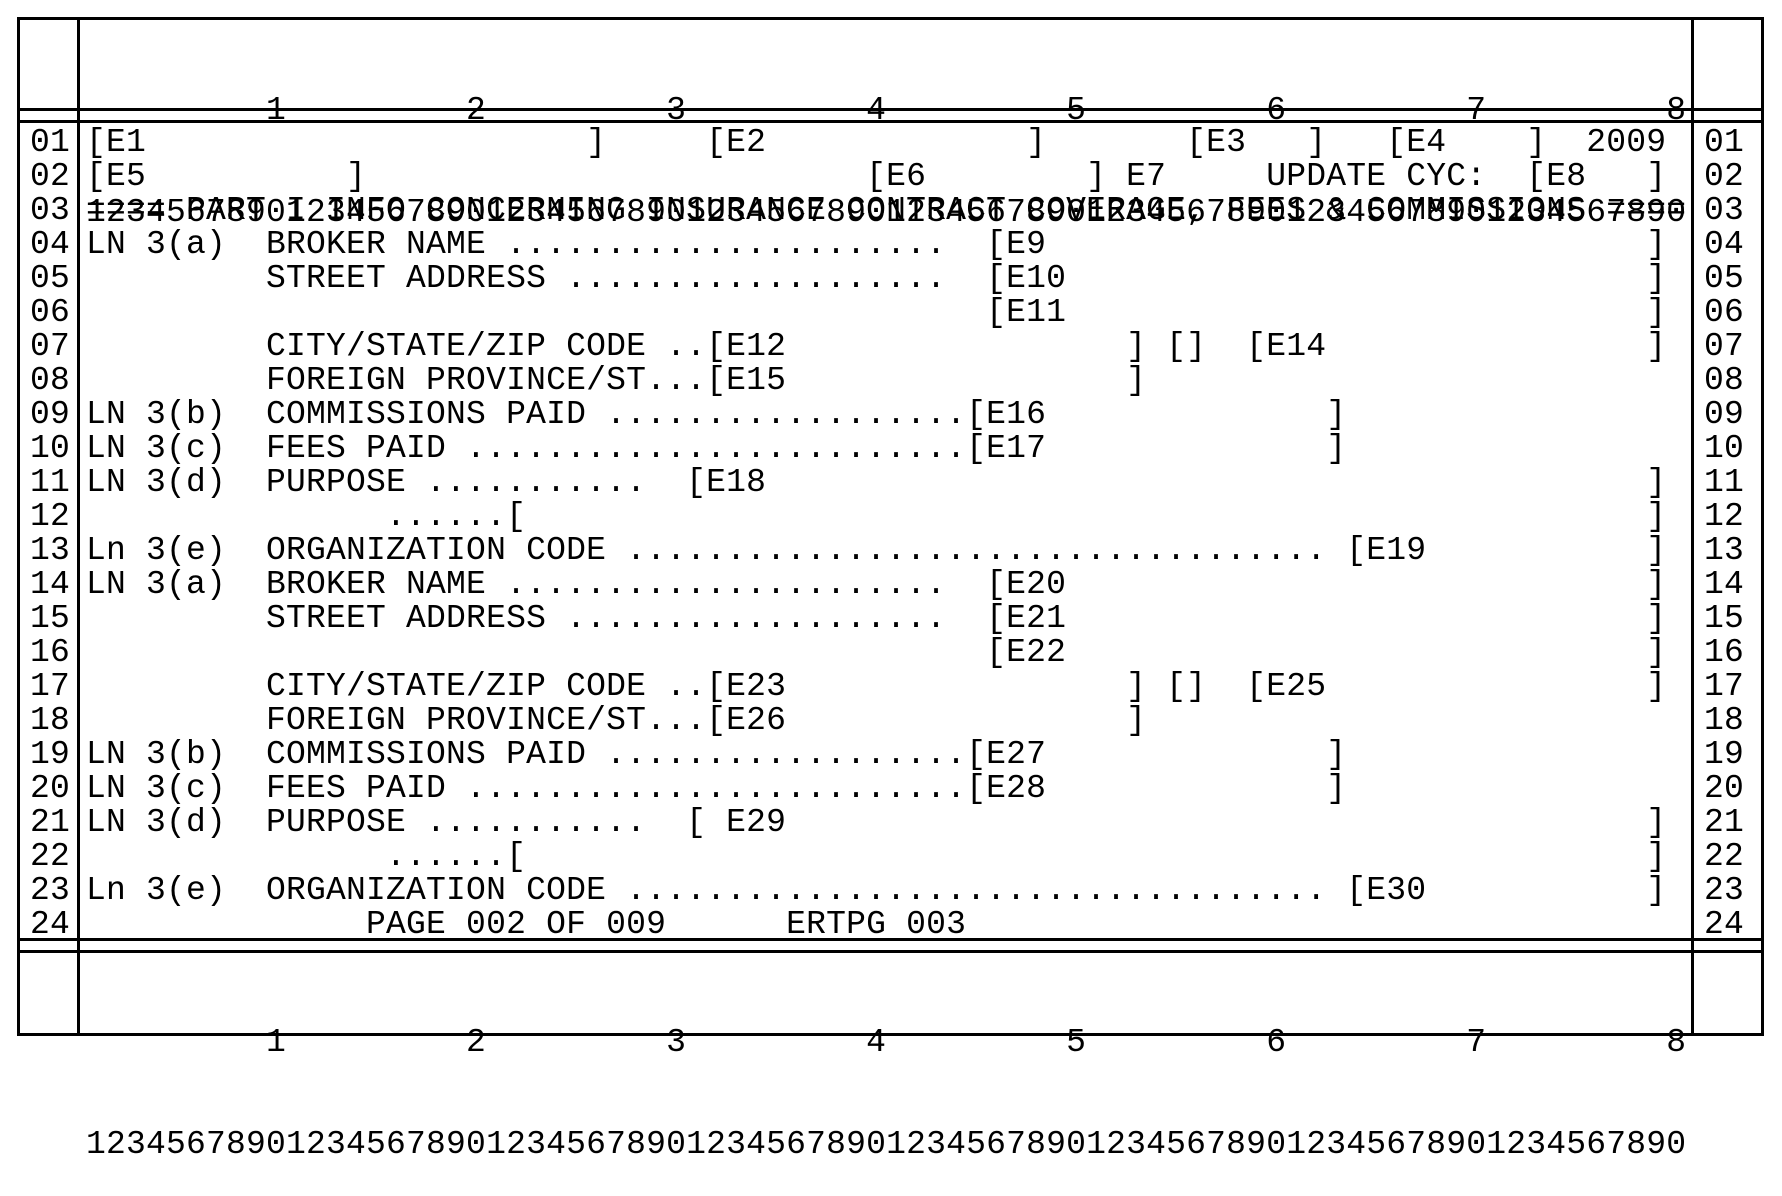  Describe the element at coordinates (526, 924) in the screenshot. I see `screen-row: PAGE 002 OF 009 ERTPG 003` at that location.